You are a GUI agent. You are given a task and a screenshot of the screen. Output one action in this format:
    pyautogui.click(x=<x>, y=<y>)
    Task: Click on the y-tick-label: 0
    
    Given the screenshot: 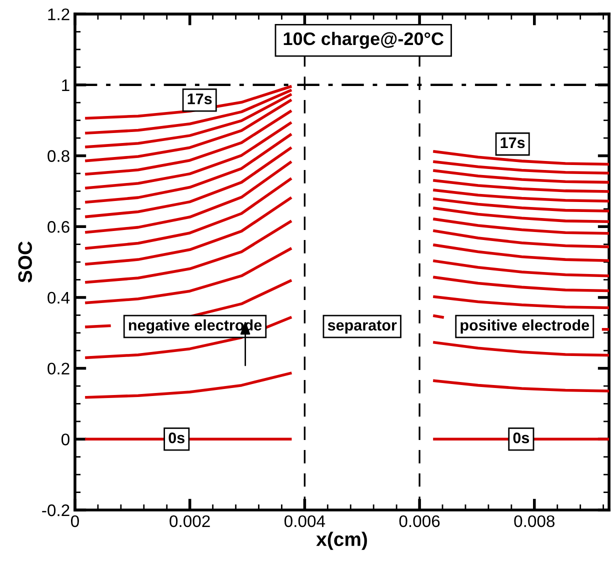 What is the action you would take?
    pyautogui.click(x=65, y=440)
    